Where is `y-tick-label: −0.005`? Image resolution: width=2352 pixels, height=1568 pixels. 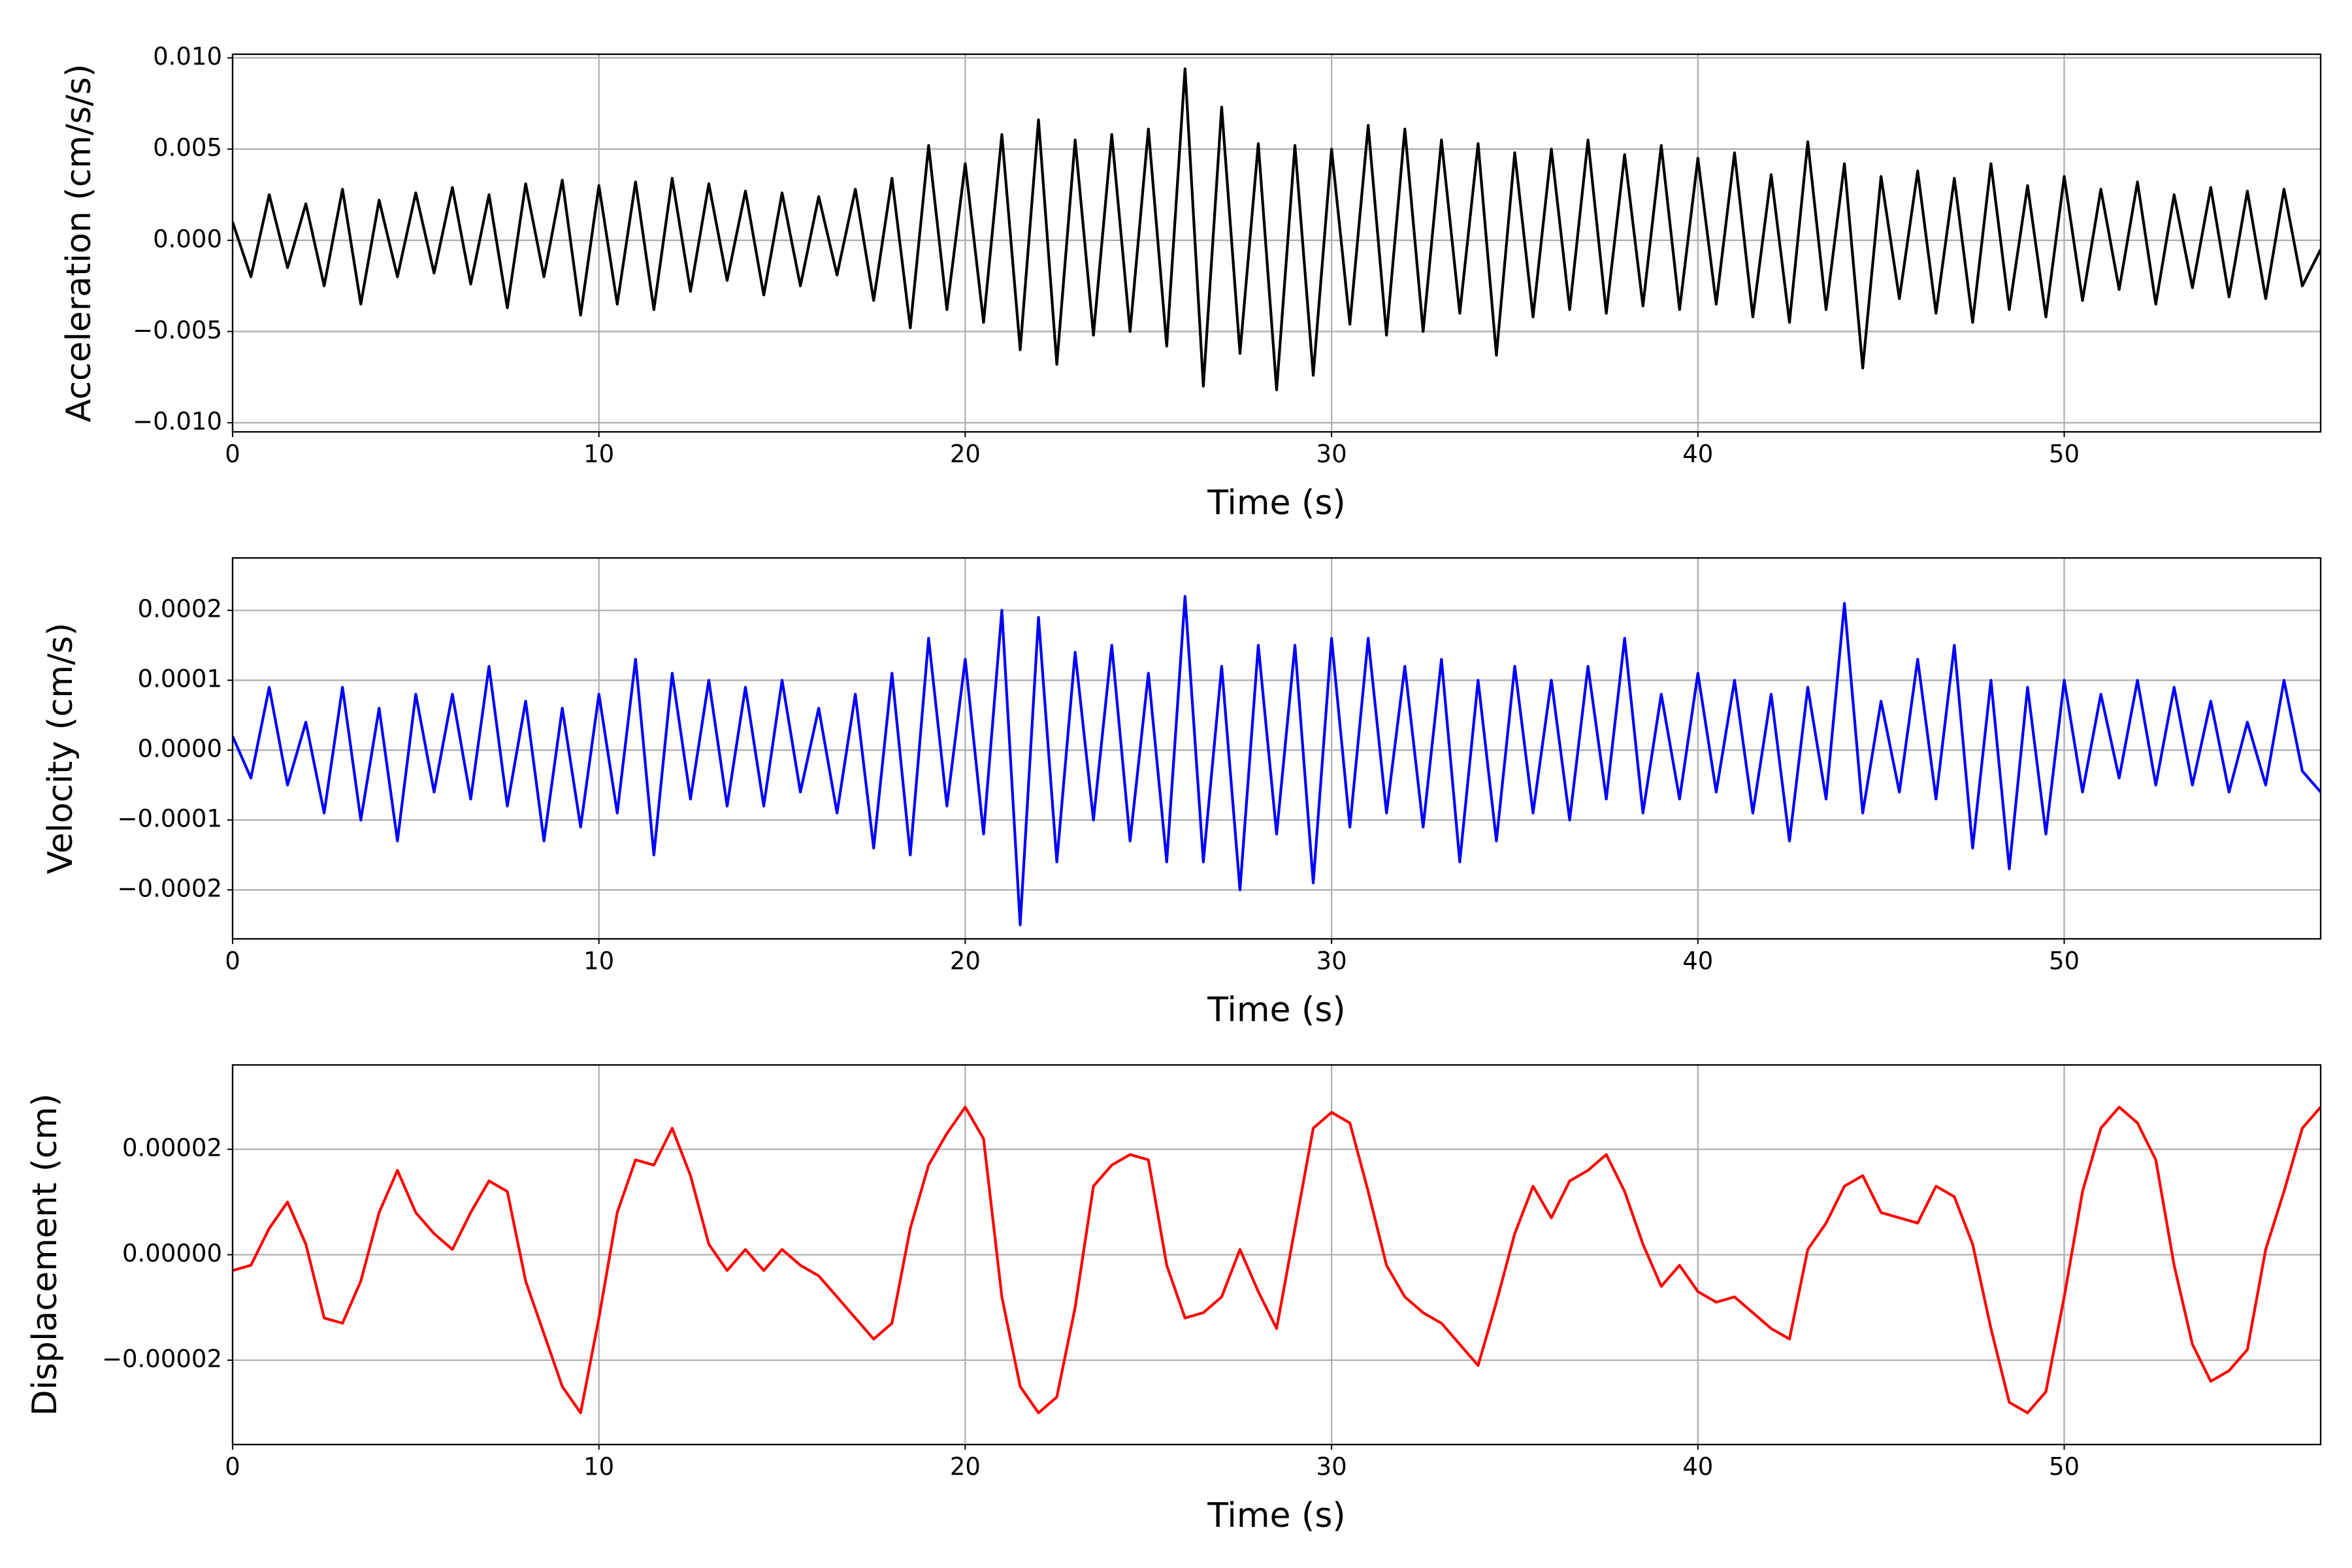 y-tick-label: −0.005 is located at coordinates (177, 330).